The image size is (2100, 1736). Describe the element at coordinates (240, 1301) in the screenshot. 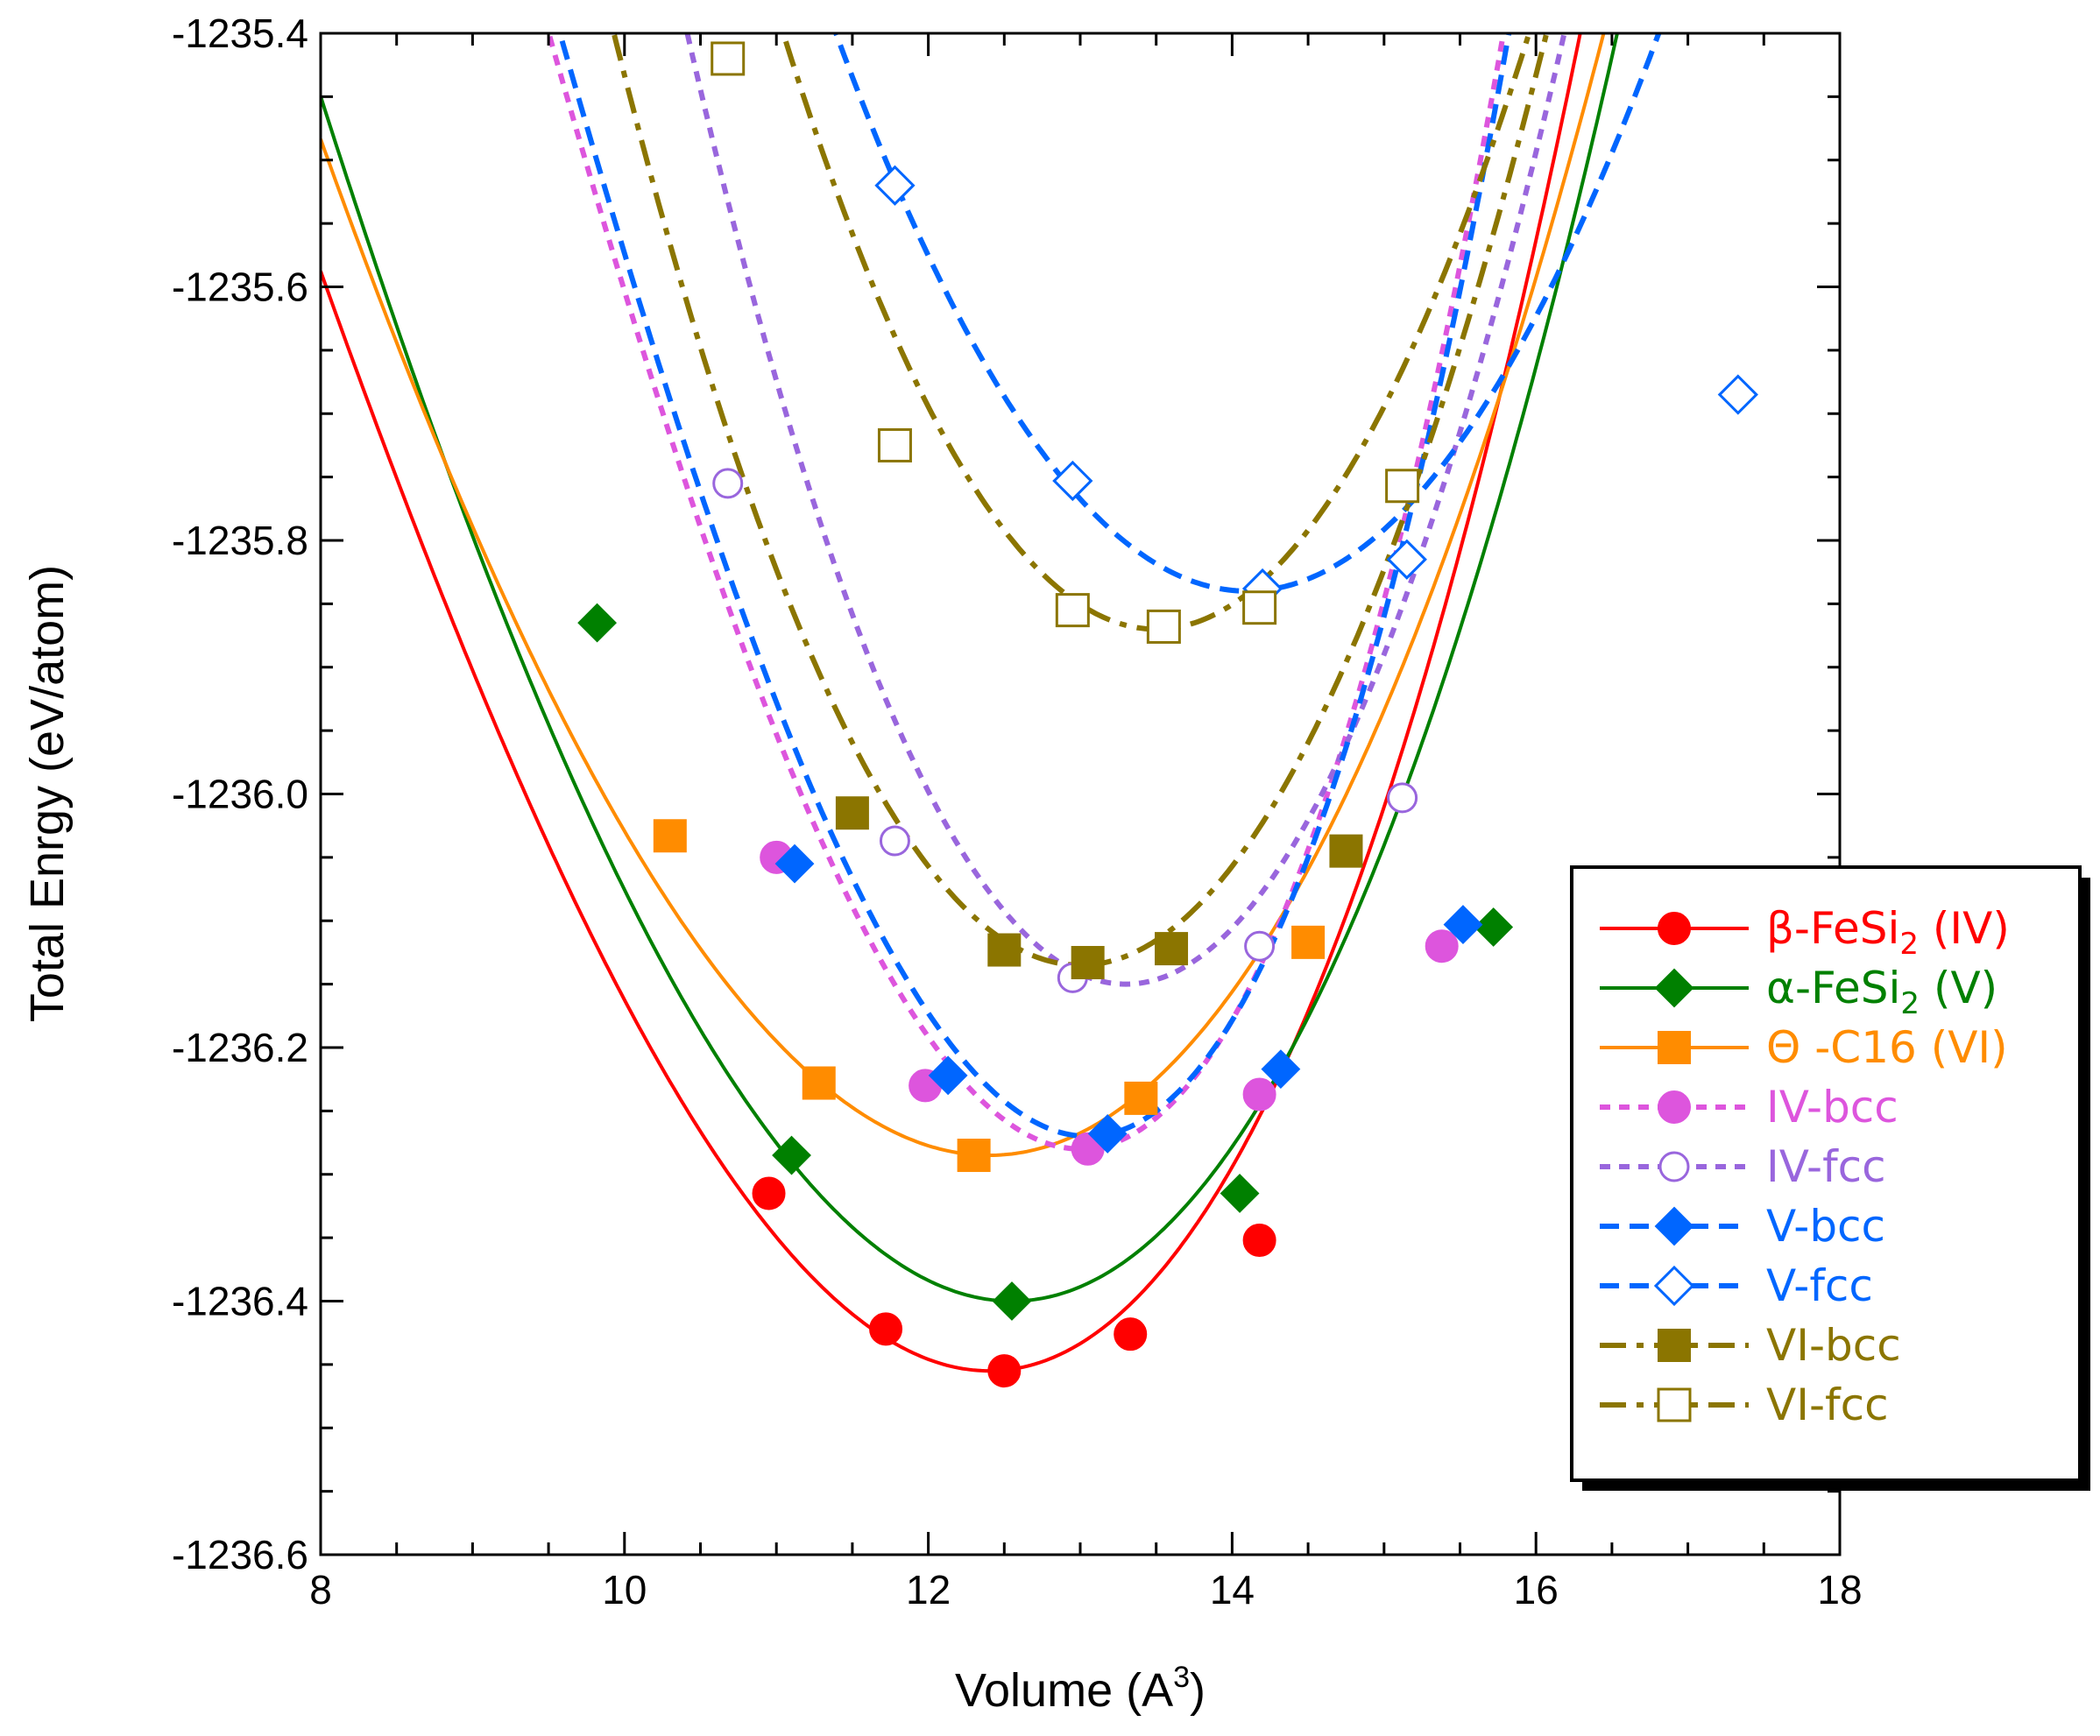

I see `y-tick-label: -1236.4` at that location.